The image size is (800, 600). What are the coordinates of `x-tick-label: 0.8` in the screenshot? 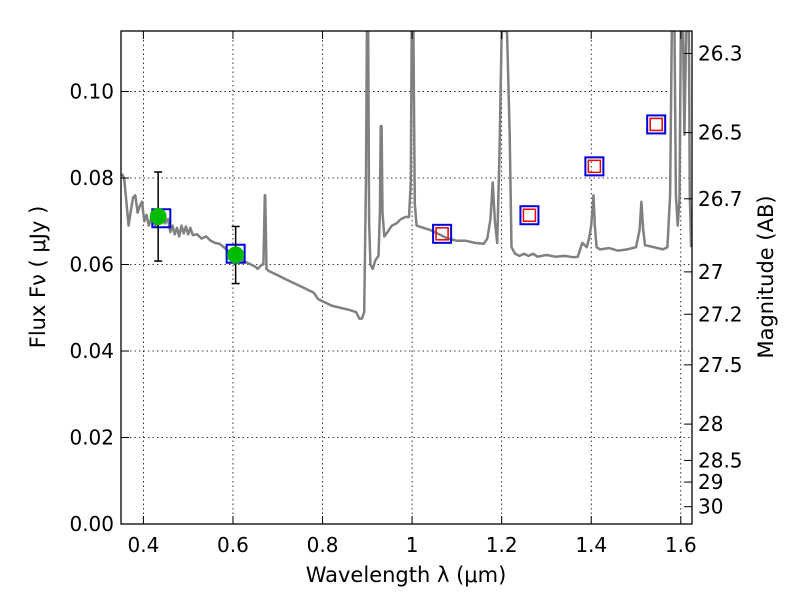 It's located at (323, 545).